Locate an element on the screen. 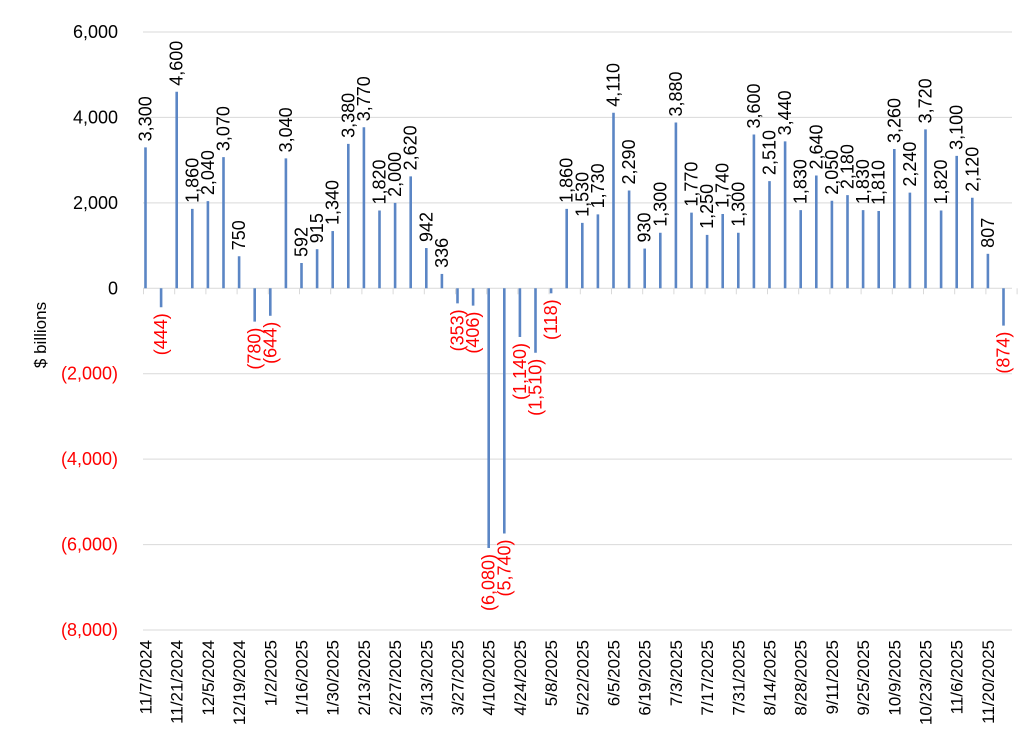 This screenshot has width=1024, height=747. data-label: 930 is located at coordinates (645, 228).